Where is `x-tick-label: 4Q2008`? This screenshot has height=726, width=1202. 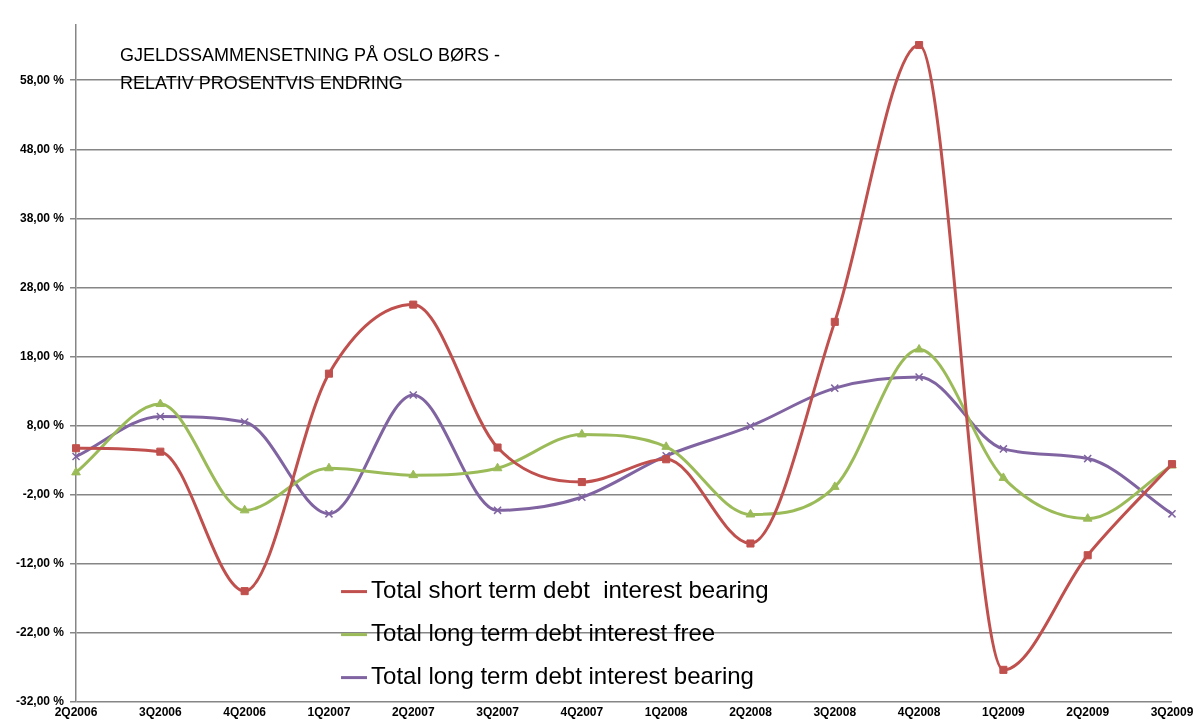
x-tick-label: 4Q2008 is located at coordinates (919, 712).